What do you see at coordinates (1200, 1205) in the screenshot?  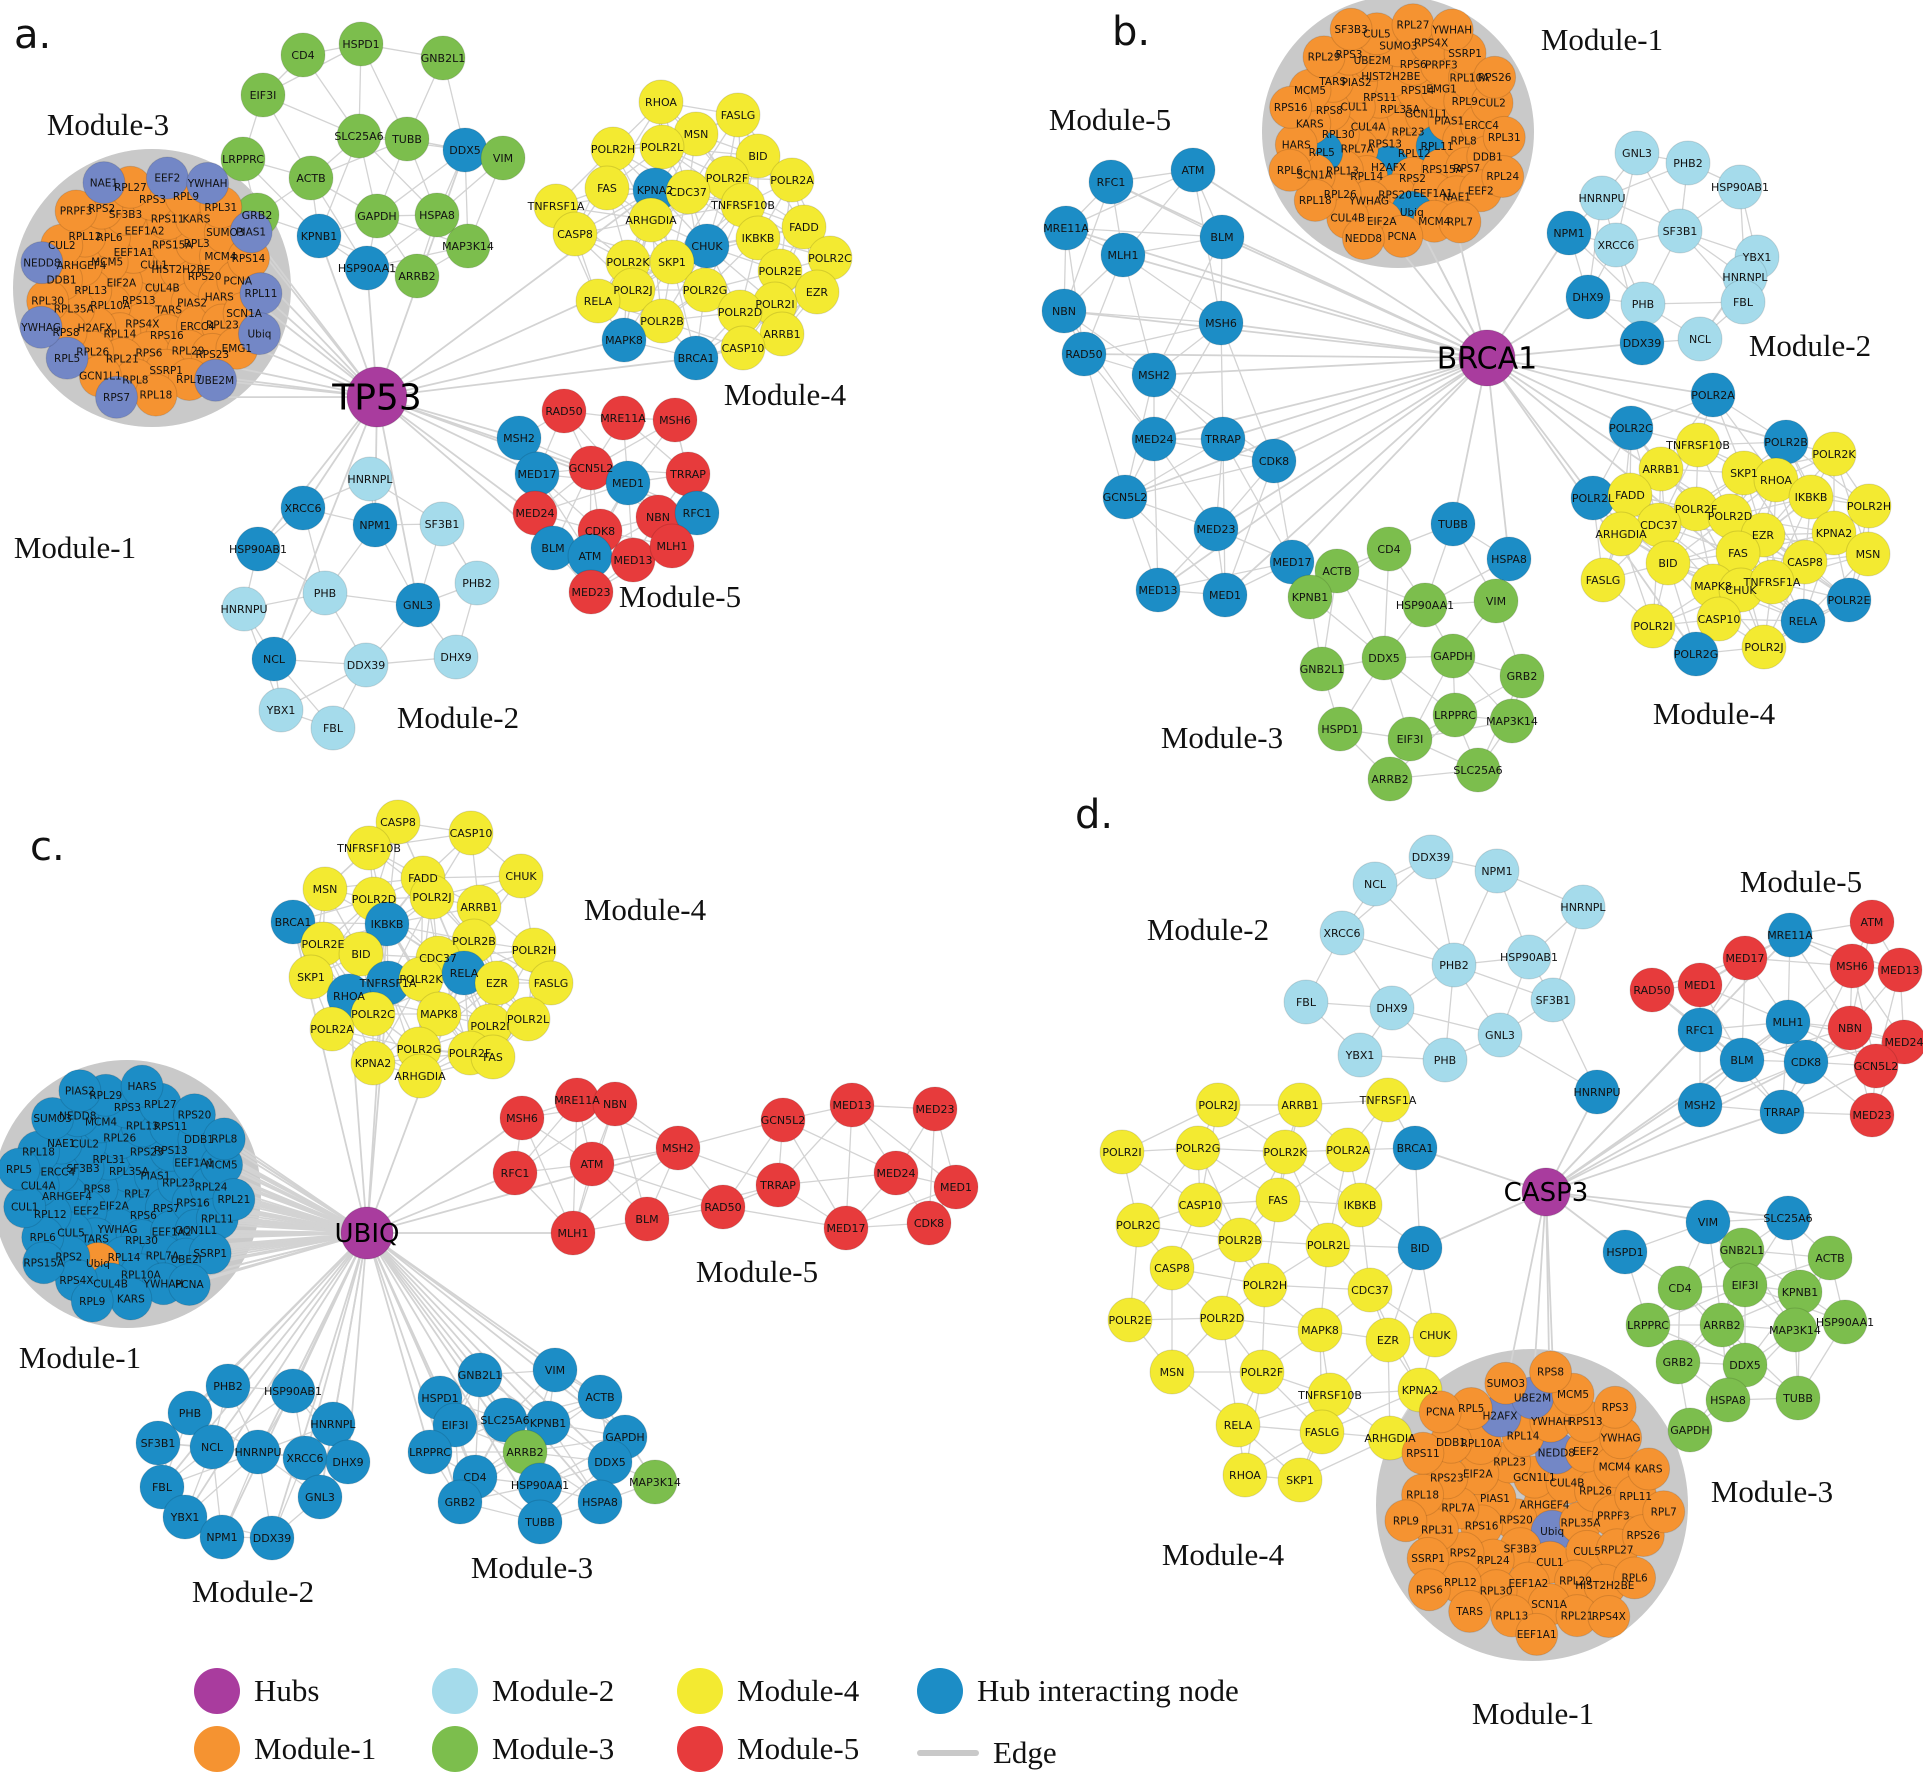 I see `node-CASP10` at bounding box center [1200, 1205].